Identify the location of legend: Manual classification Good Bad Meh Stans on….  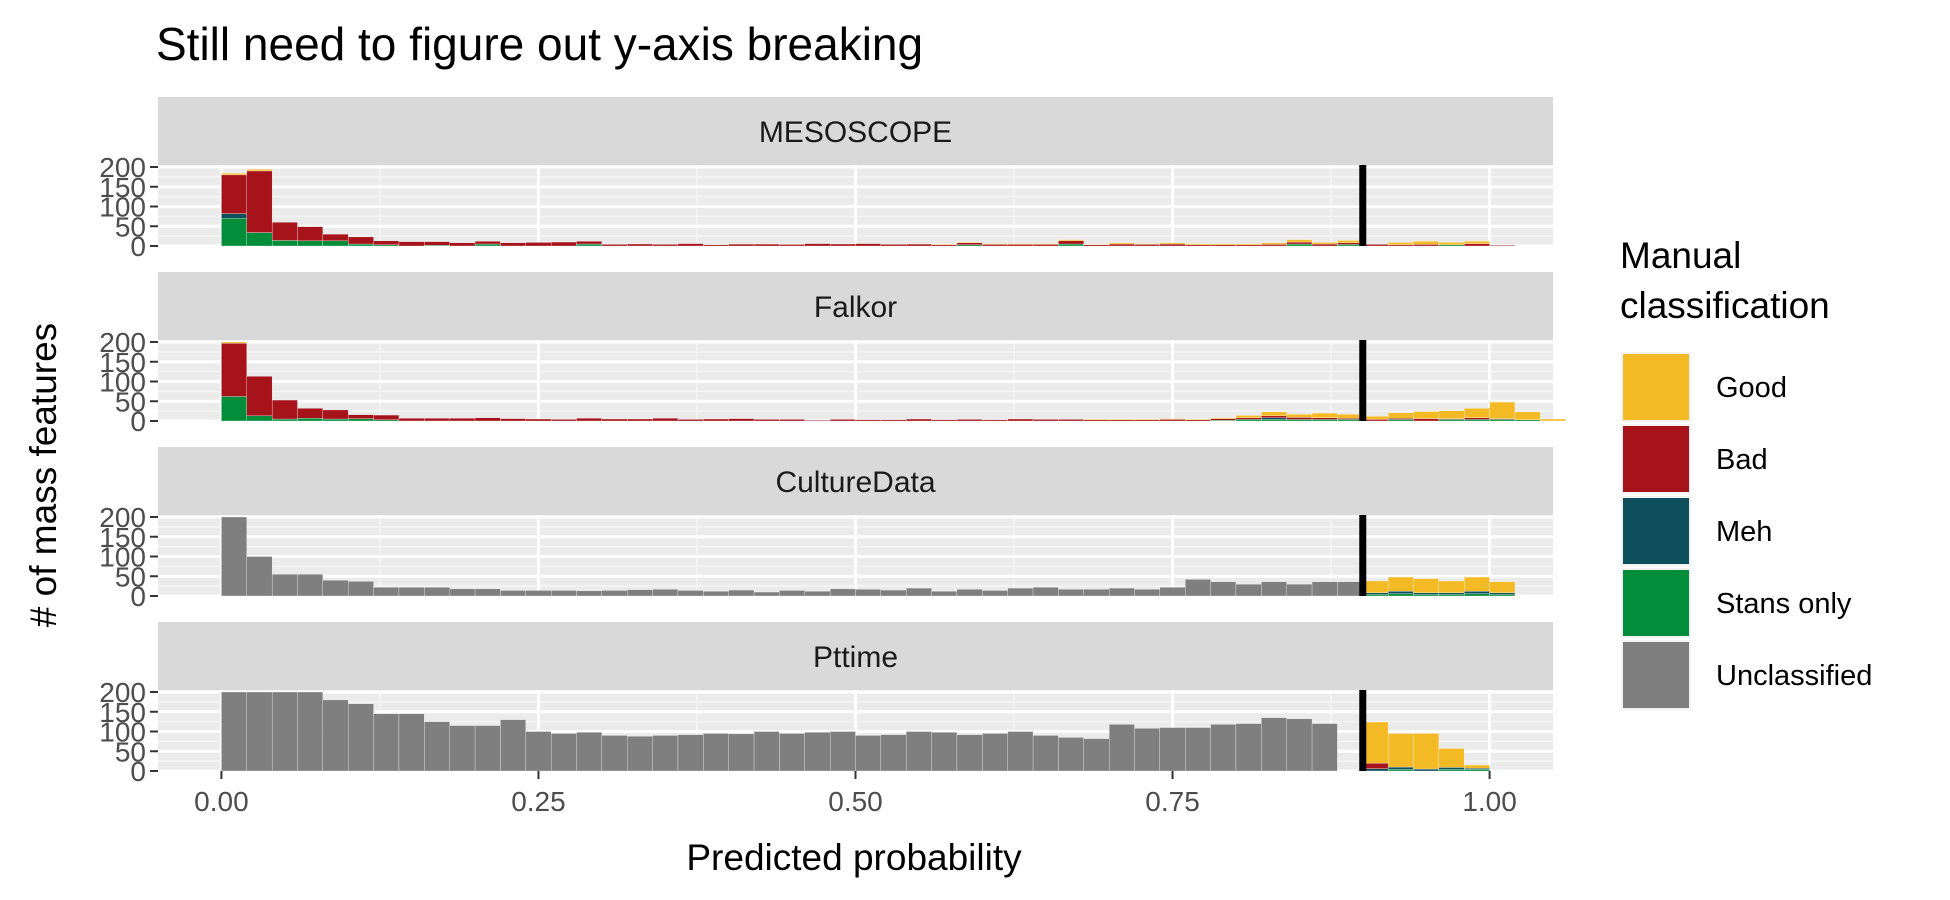
(1746, 472).